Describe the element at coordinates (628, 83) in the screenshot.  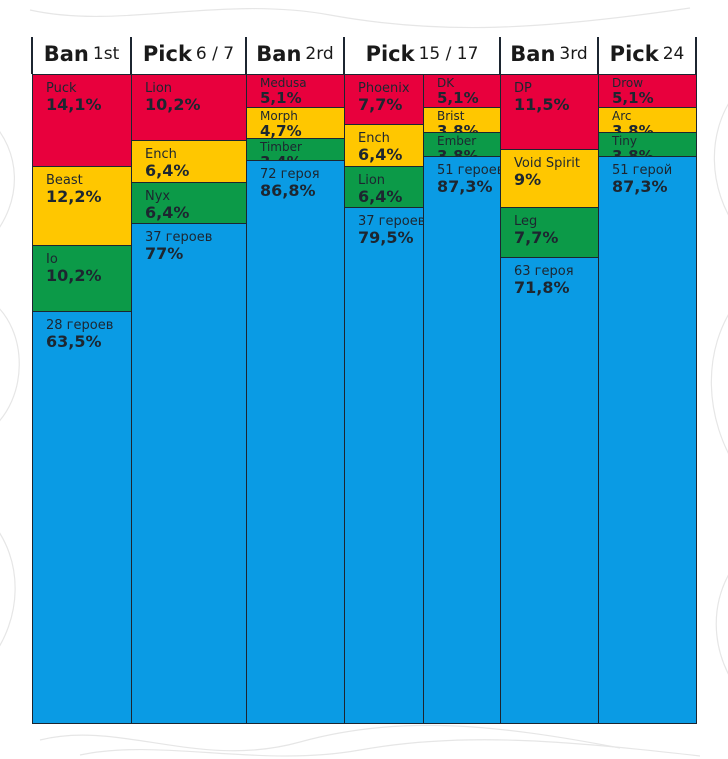
I see `segment-label: Drow` at that location.